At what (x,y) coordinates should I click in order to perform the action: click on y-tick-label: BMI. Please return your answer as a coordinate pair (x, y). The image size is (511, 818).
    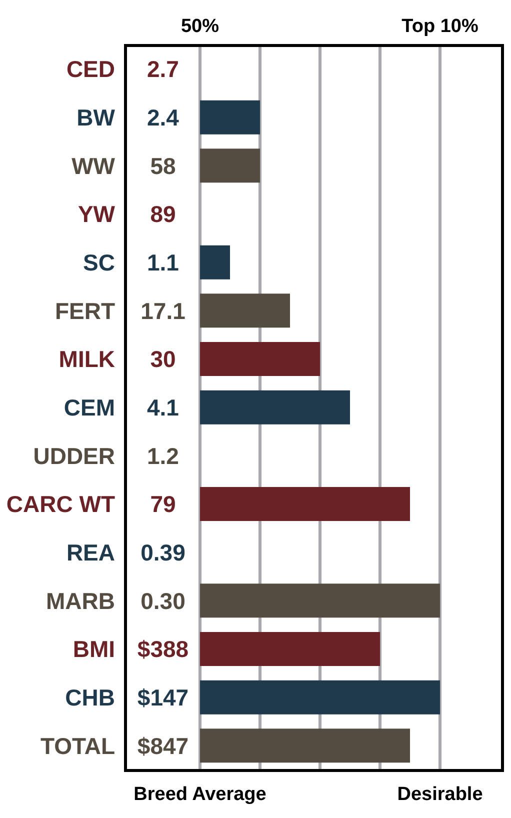
    Looking at the image, I should click on (93, 649).